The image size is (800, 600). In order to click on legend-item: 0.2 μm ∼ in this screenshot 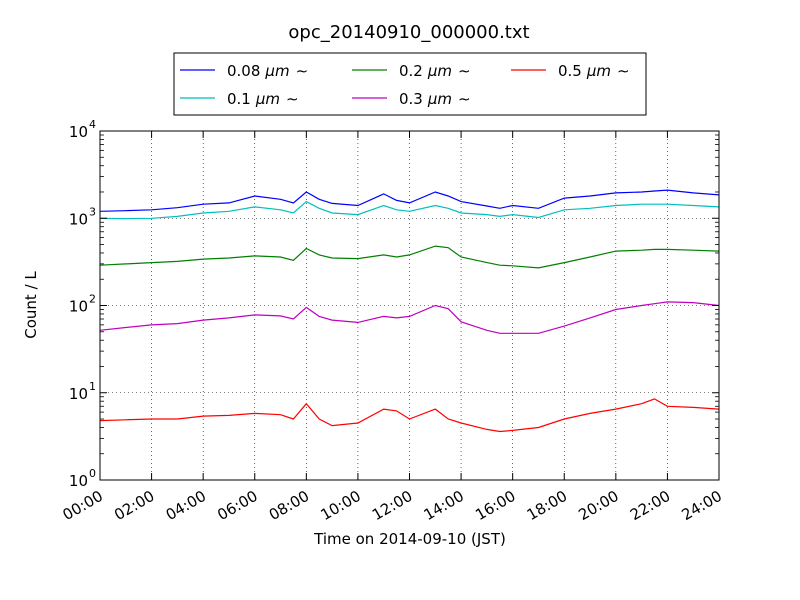, I will do `click(411, 71)`.